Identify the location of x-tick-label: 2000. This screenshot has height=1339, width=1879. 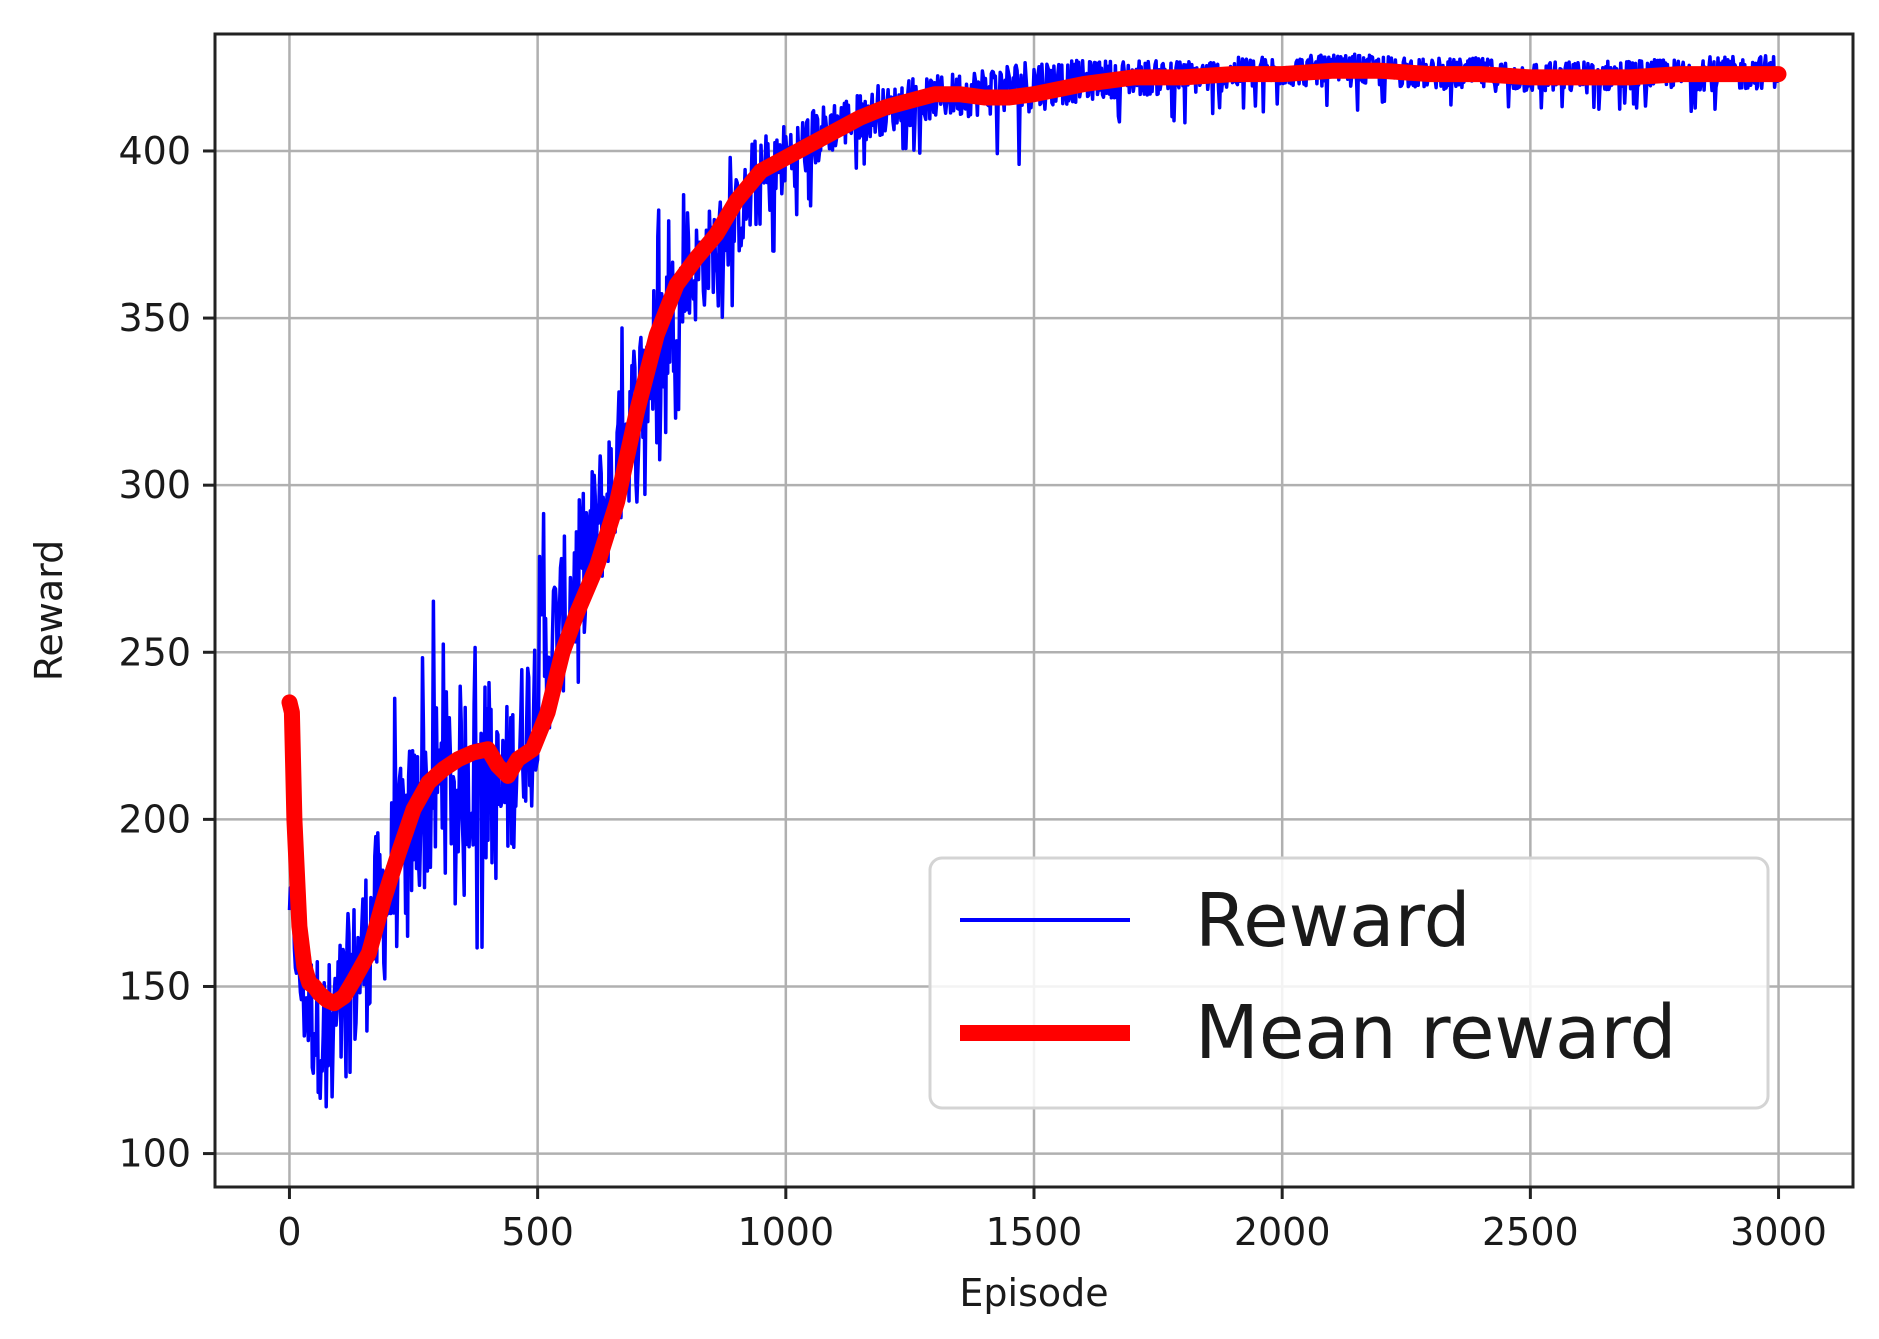
(1282, 1232).